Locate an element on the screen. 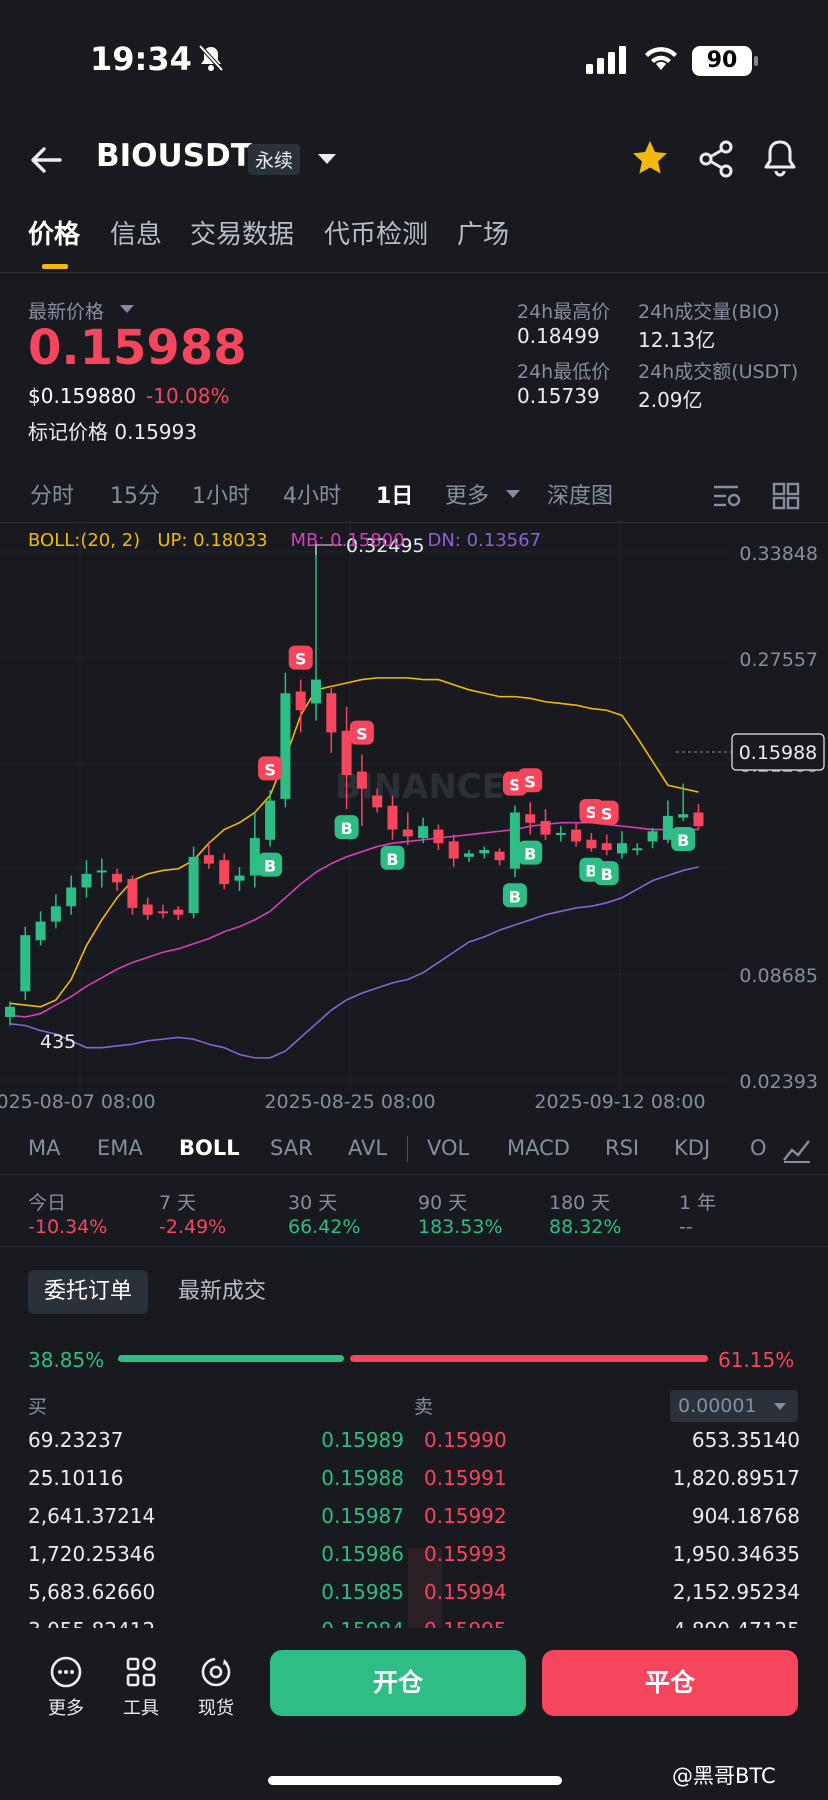 This screenshot has height=1800, width=828. watermark-text: @黑哥BTC is located at coordinates (724, 1776).